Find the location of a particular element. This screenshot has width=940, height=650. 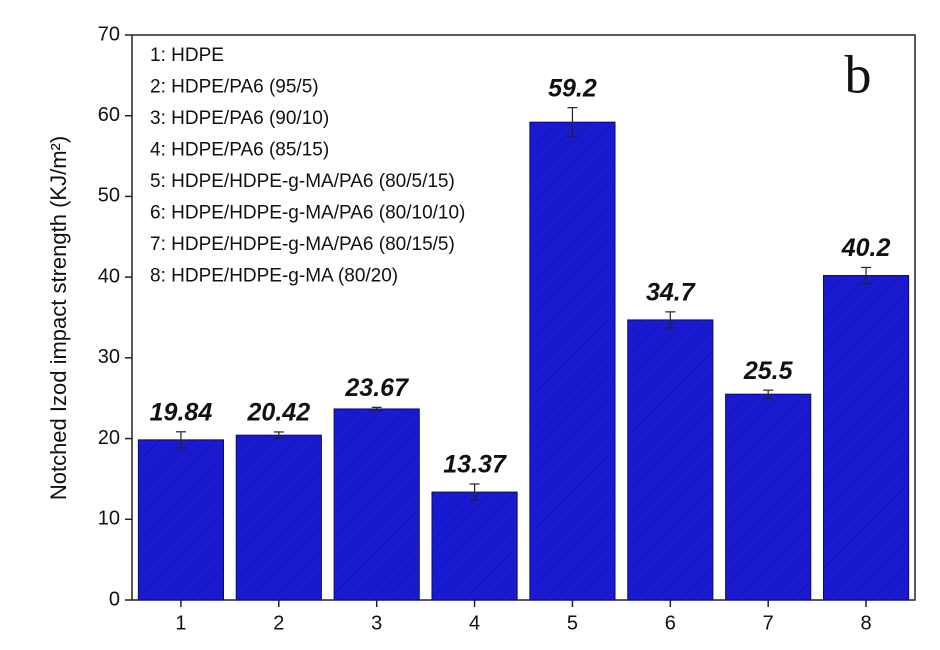

y-tick-label: 60 is located at coordinates (109, 115).